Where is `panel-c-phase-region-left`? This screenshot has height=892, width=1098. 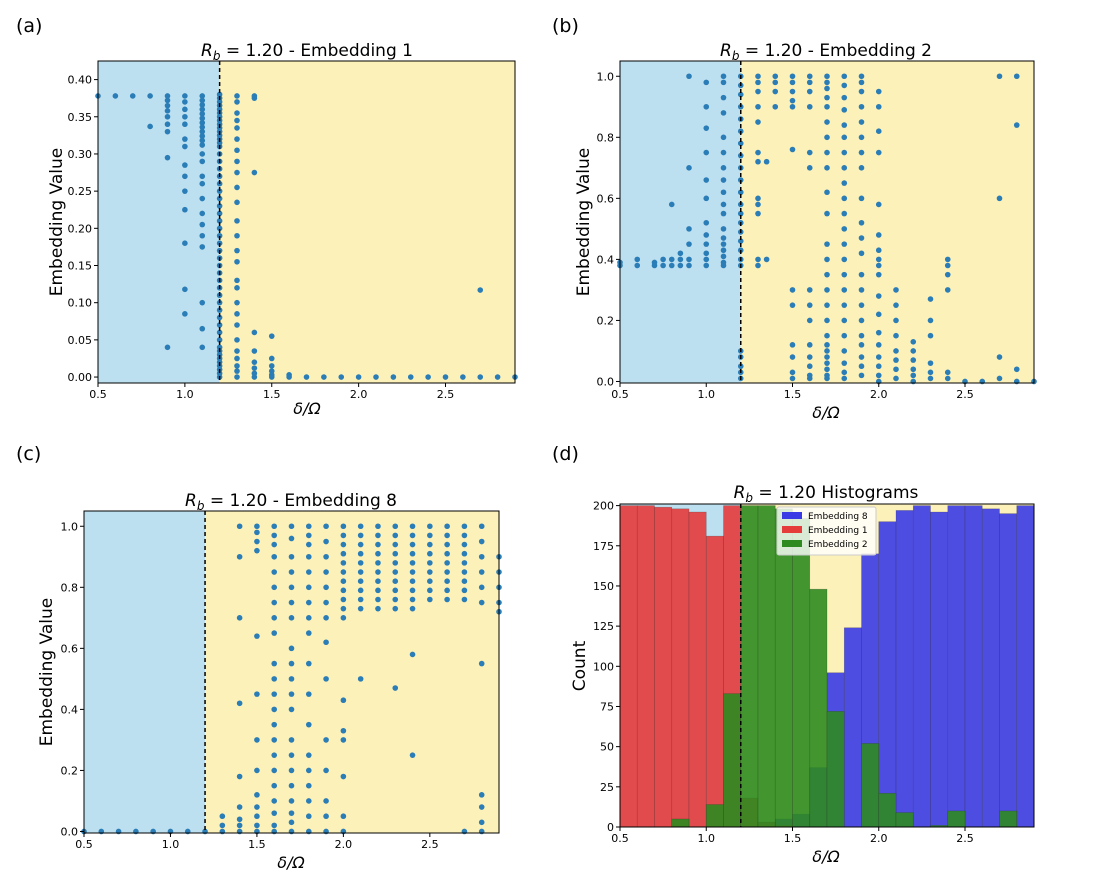 panel-c-phase-region-left is located at coordinates (145, 672).